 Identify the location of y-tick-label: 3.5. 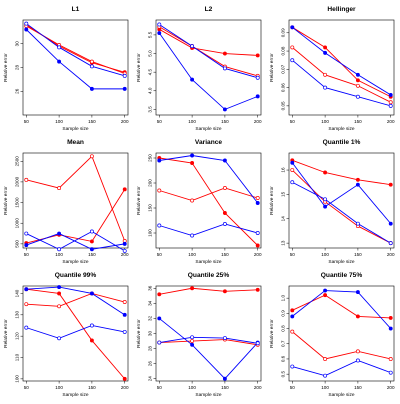
(150, 109).